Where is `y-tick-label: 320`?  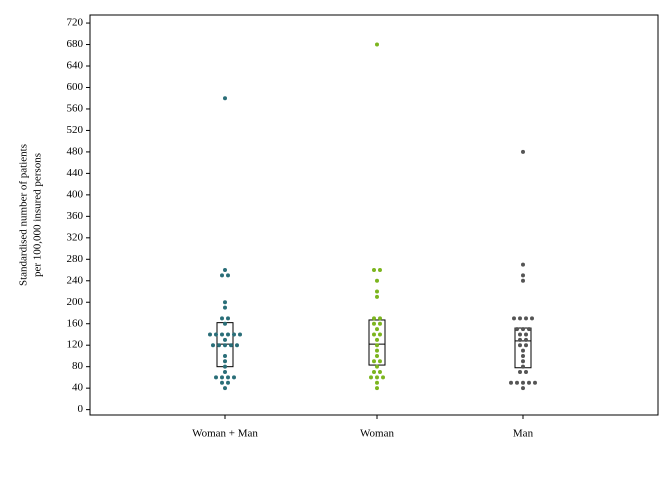 y-tick-label: 320 is located at coordinates (75, 237).